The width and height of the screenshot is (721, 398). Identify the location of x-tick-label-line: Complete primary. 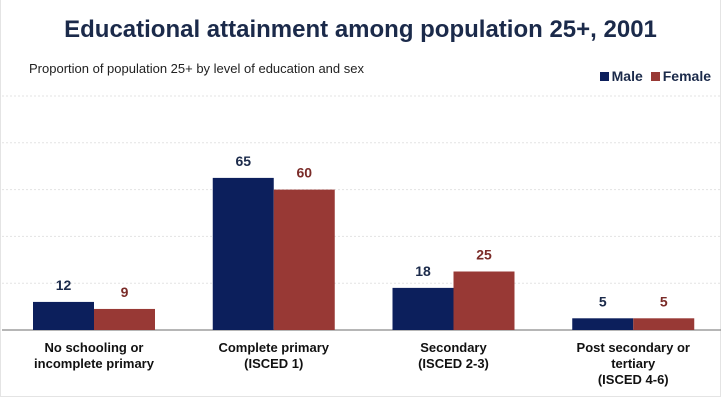
(274, 347).